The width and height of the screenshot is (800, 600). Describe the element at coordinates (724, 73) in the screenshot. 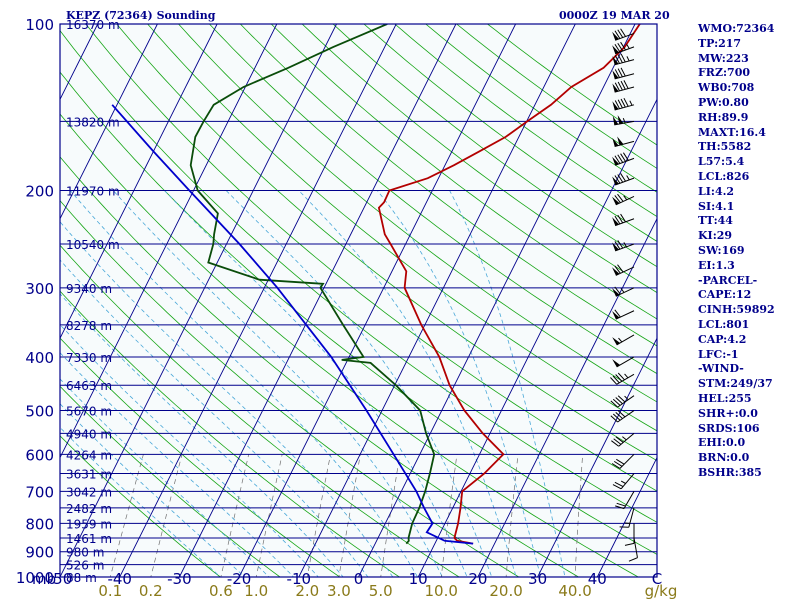

I see `stat-line: FRZ:700` at that location.